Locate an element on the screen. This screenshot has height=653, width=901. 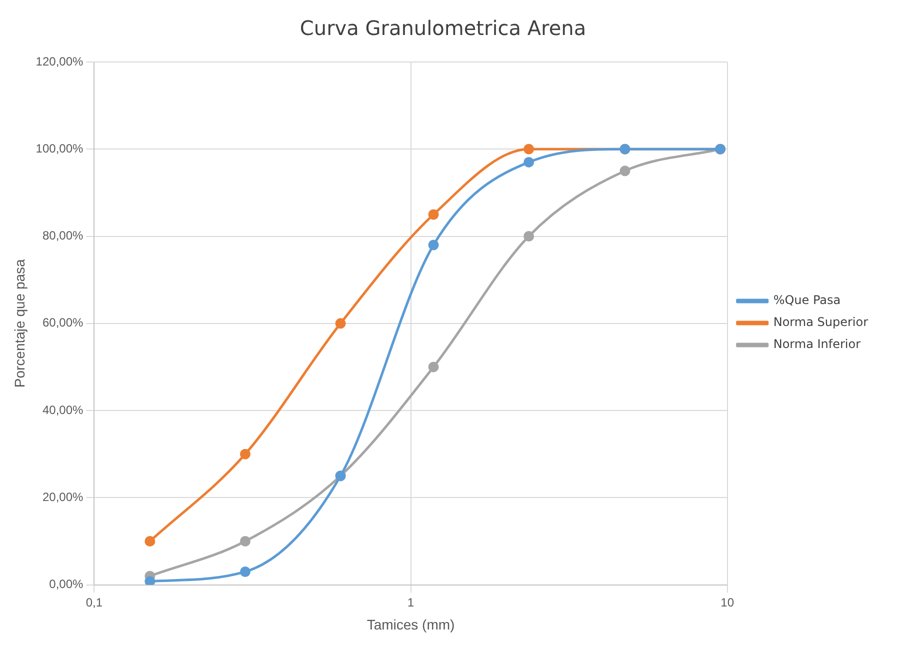
x-tick-label: 0,1 is located at coordinates (94, 602).